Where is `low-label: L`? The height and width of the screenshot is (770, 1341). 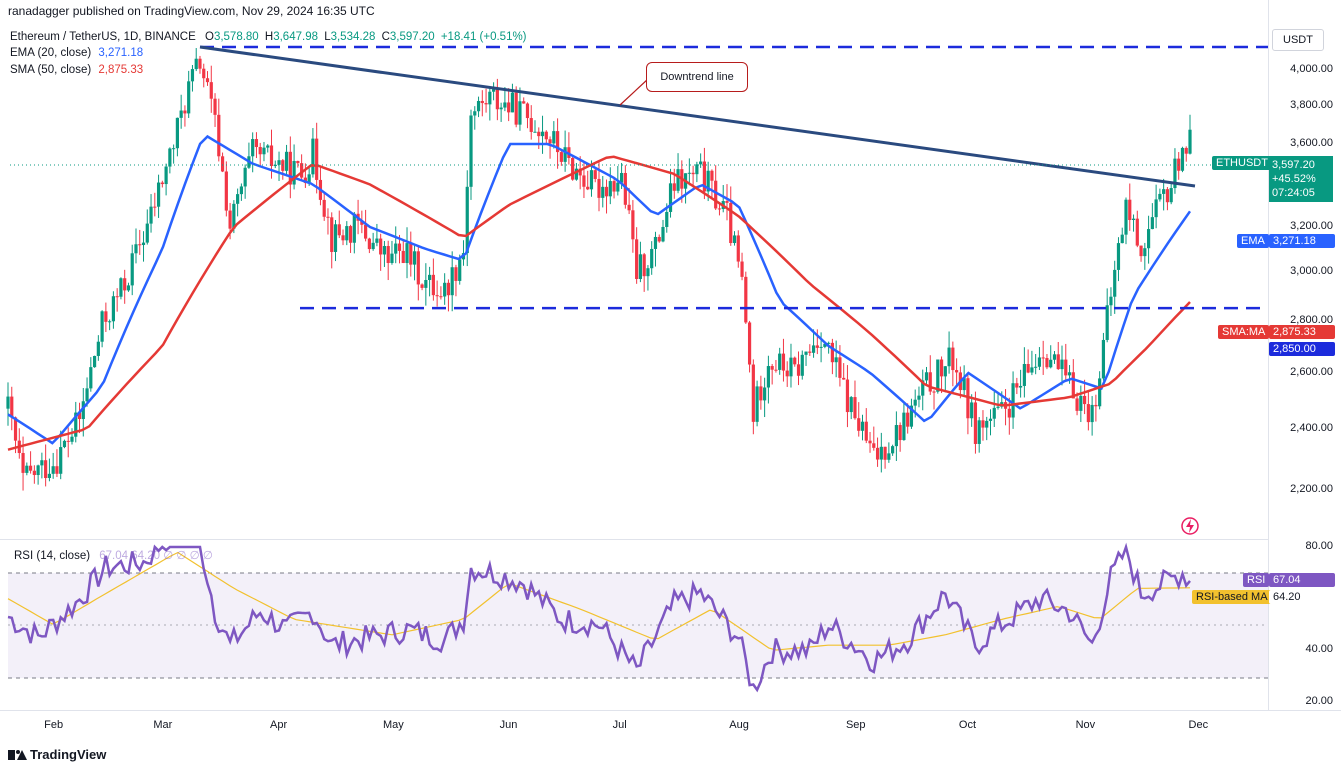
low-label: L is located at coordinates (327, 37).